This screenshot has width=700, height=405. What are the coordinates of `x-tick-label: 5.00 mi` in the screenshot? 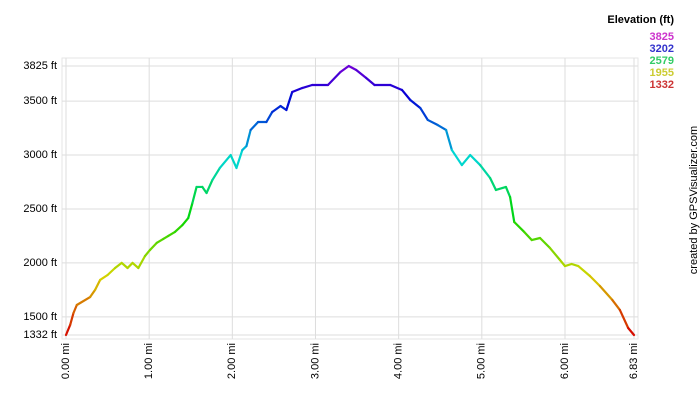 It's located at (482, 361).